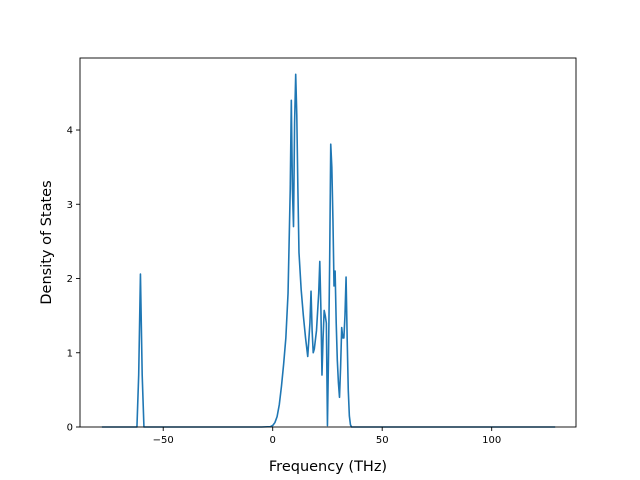 Image resolution: width=640 pixels, height=480 pixels. What do you see at coordinates (73, 280) in the screenshot?
I see `y-axis-ticks: 0 1 2 3 4` at bounding box center [73, 280].